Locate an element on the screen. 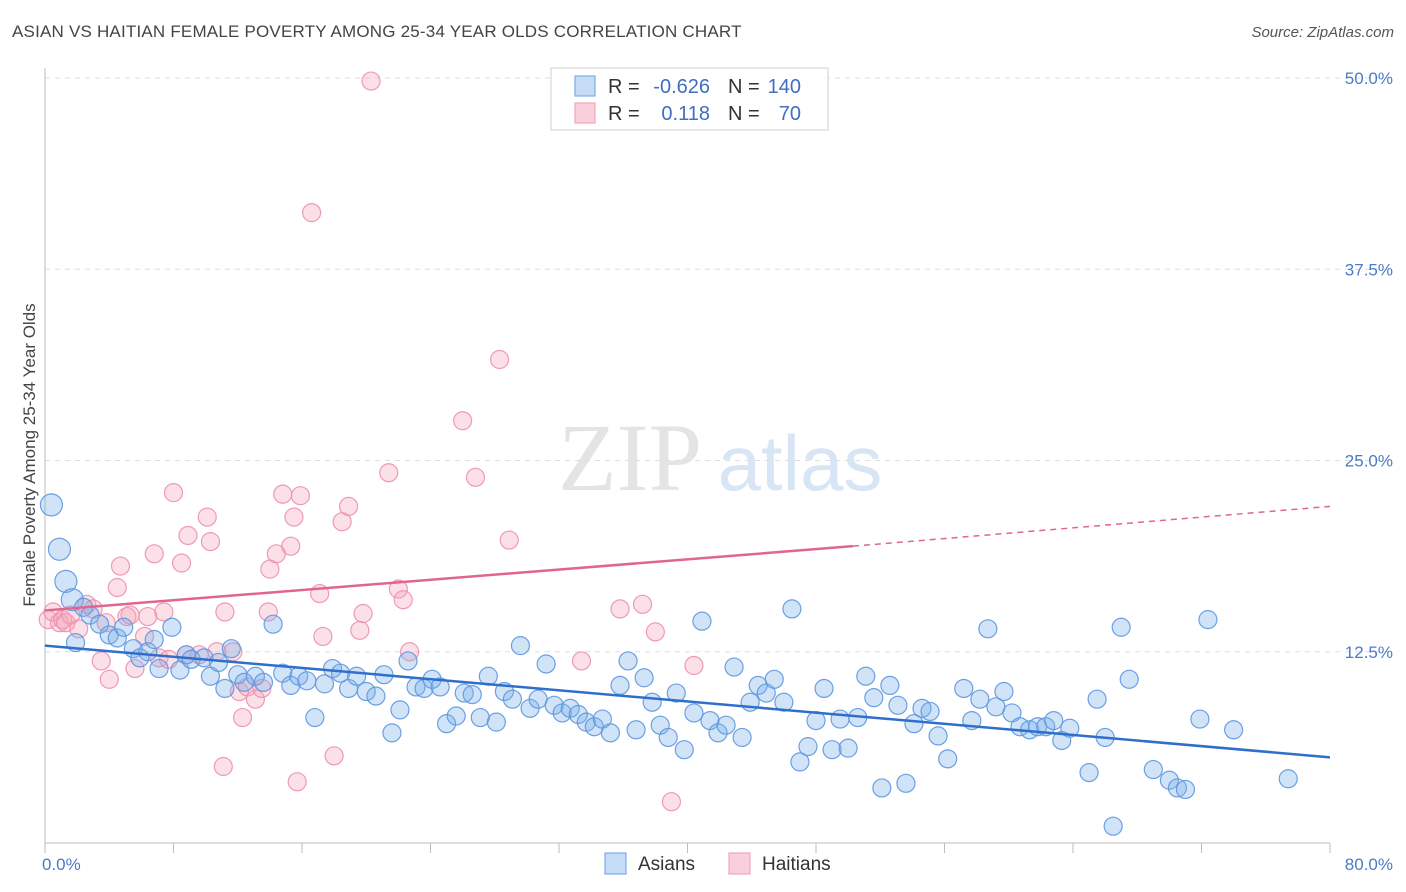 This screenshot has height=892, width=1406. asians-r-value: -0.626 is located at coordinates (681, 87).